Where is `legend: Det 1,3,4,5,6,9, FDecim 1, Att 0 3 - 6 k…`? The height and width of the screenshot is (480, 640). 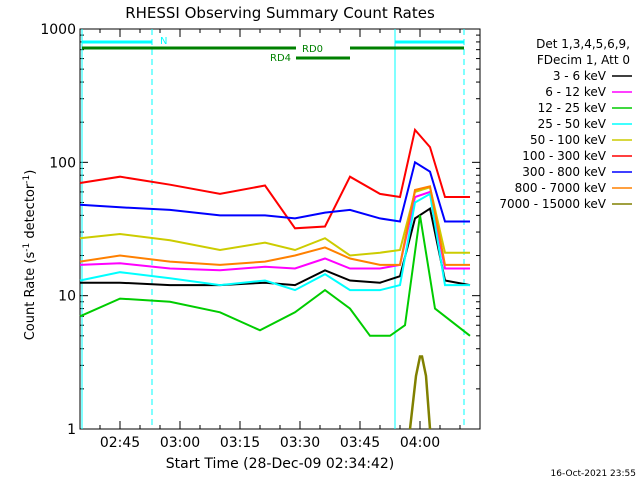 legend: Det 1,3,4,5,6,9, FDecim 1, Att 0 3 - 6 k… is located at coordinates (565, 124).